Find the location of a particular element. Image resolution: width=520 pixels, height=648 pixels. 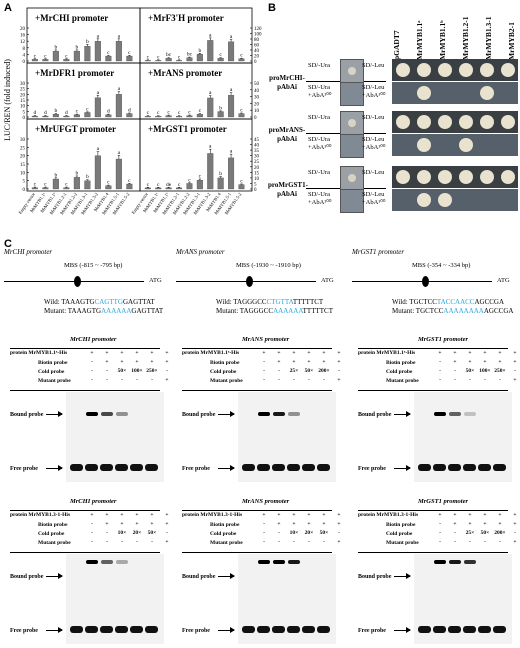

plate-control-bottom is located at coordinates (352, 94).